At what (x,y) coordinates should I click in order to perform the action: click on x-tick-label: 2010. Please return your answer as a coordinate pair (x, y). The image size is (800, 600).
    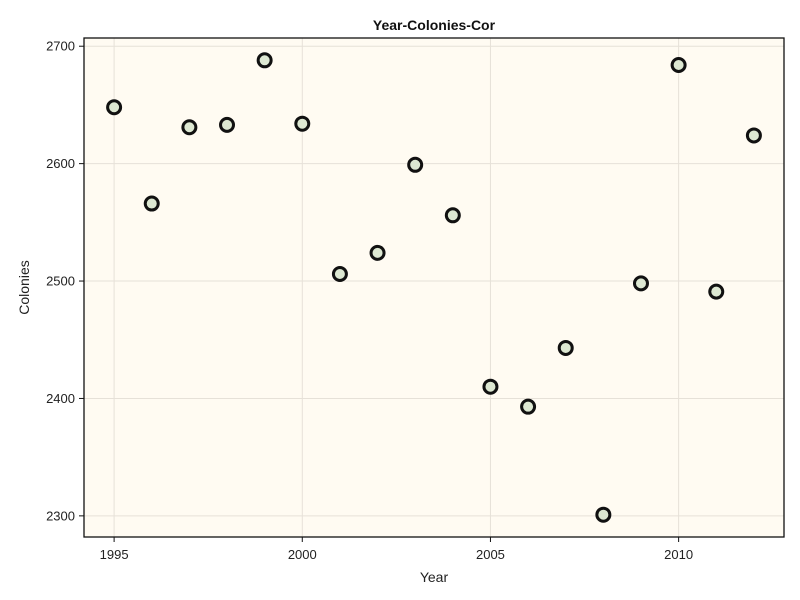
    Looking at the image, I should click on (678, 554).